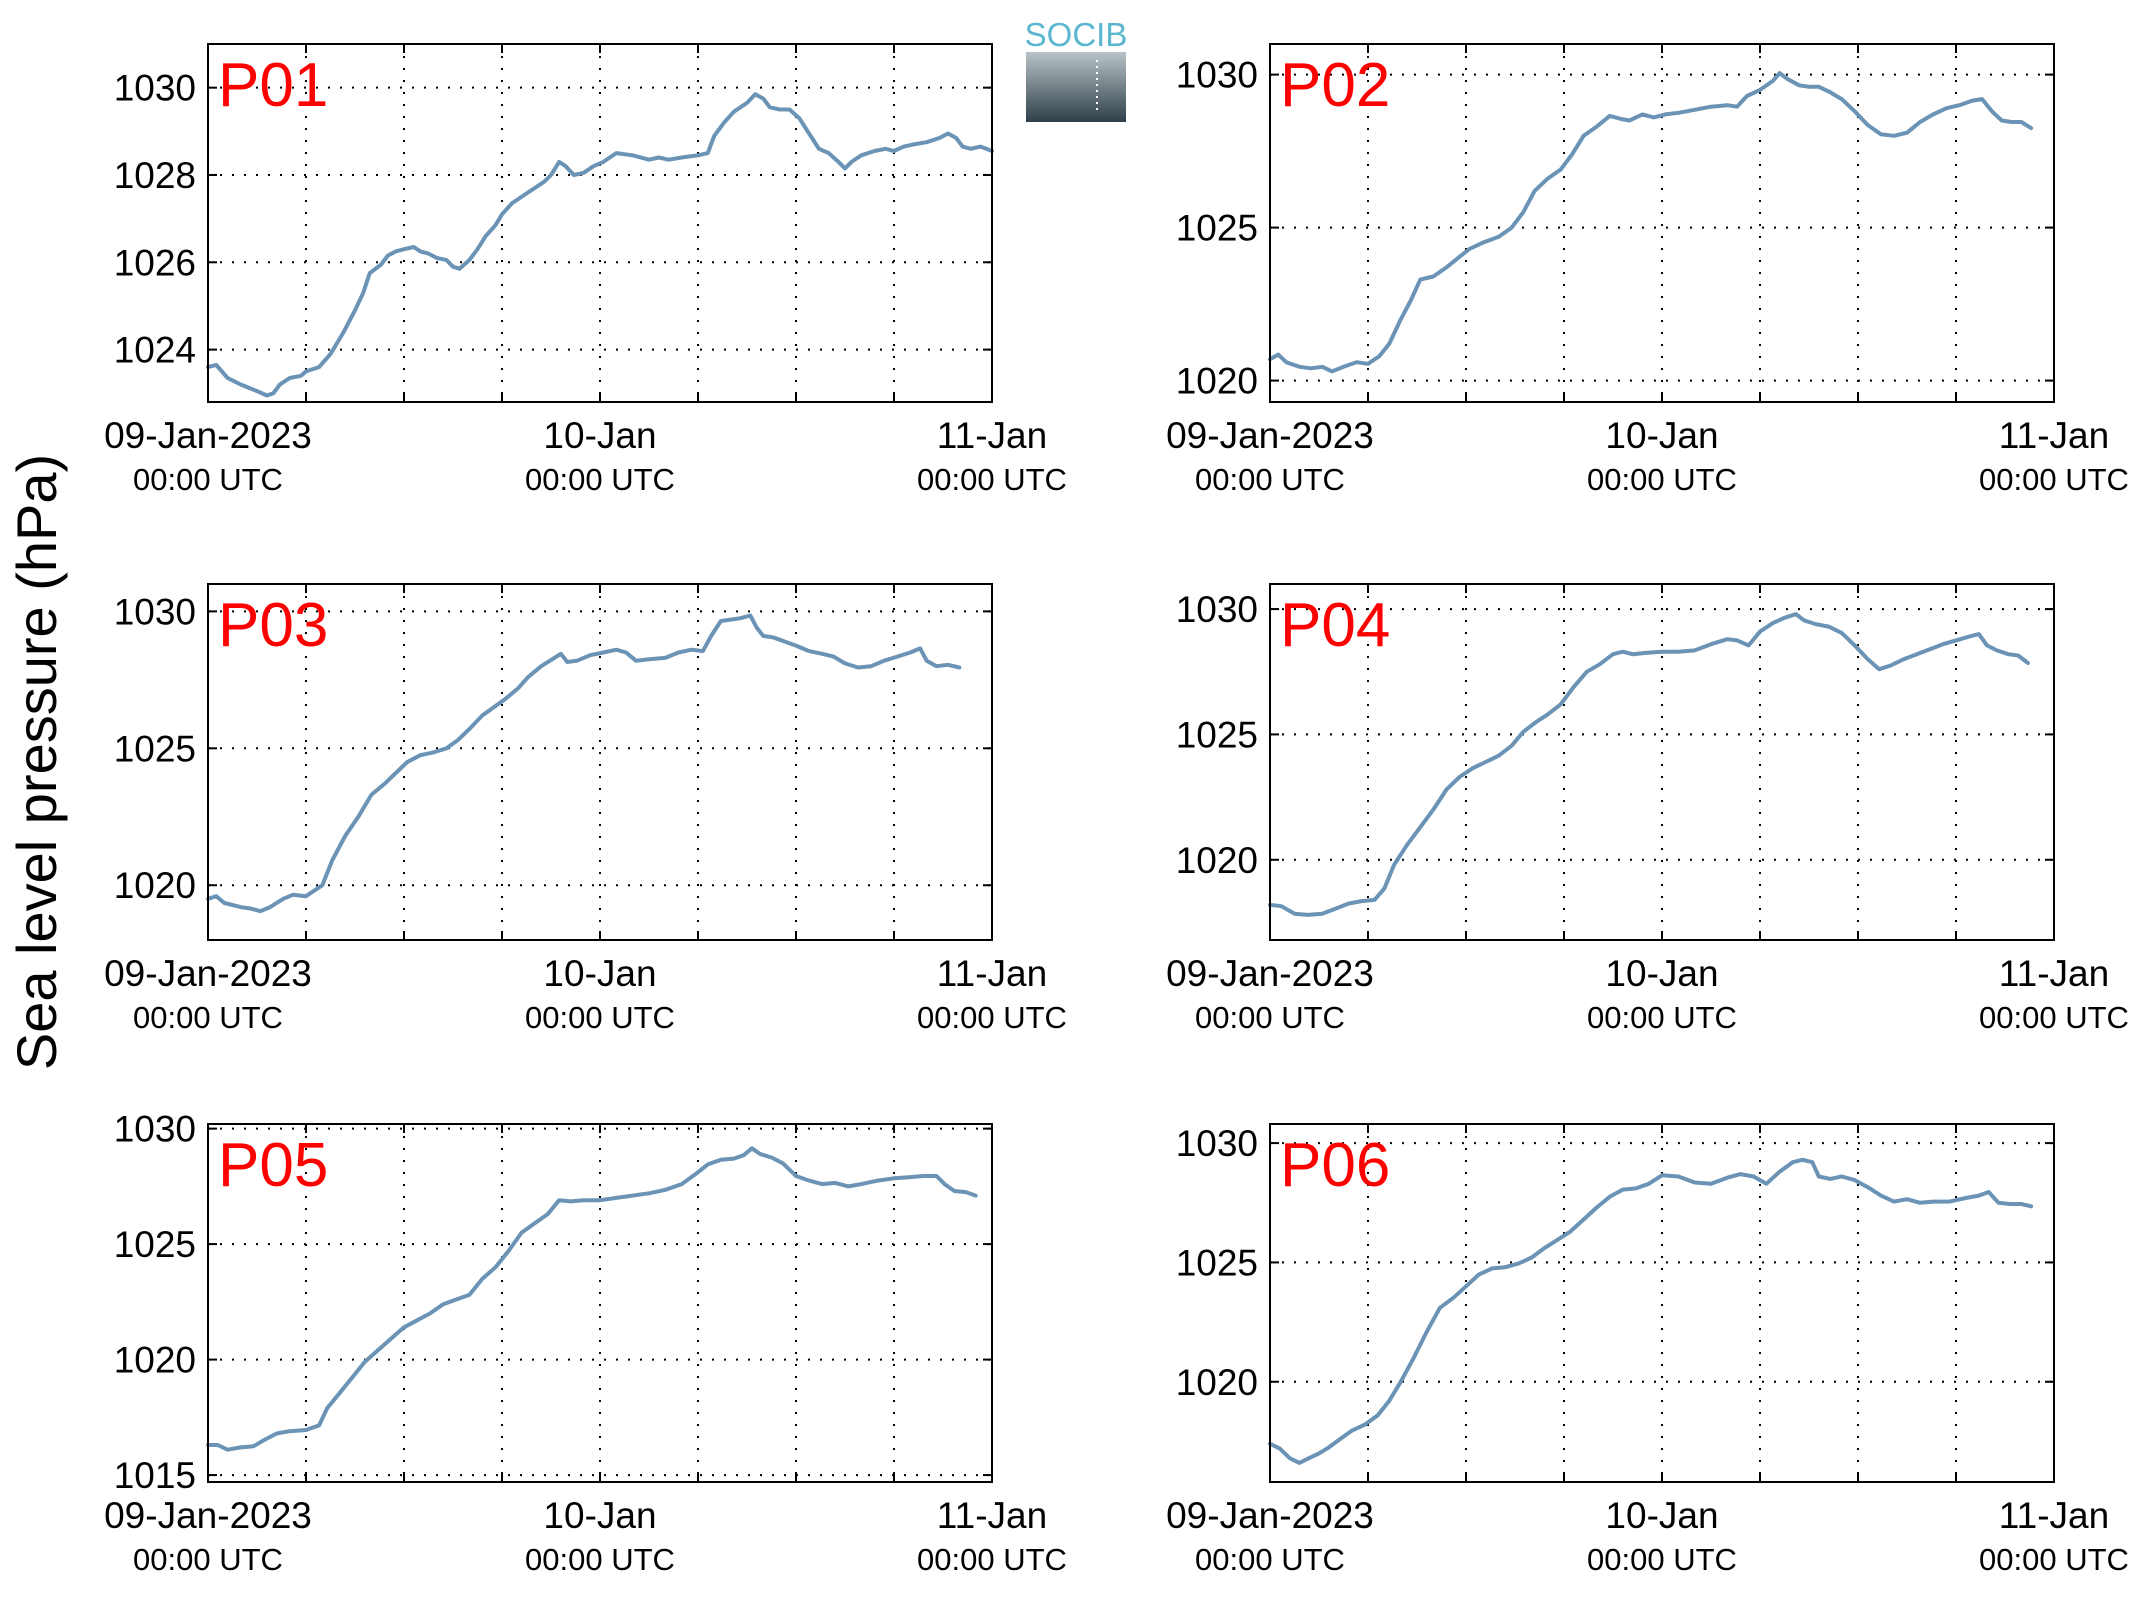 The image size is (2138, 1608). What do you see at coordinates (1076, 34) in the screenshot?
I see `socib-logo-text: SOCIB` at bounding box center [1076, 34].